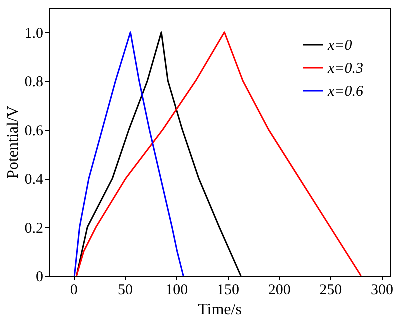 The height and width of the screenshot is (321, 400). What do you see at coordinates (345, 69) in the screenshot?
I see `legend-label: x=0.3` at bounding box center [345, 69].